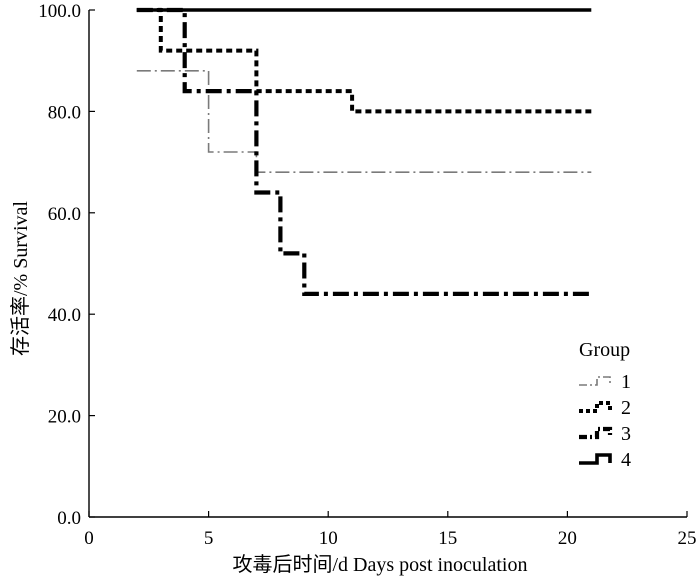 Image resolution: width=700 pixels, height=579 pixels. What do you see at coordinates (64, 112) in the screenshot?
I see `y-tick-label: 80.0` at bounding box center [64, 112].